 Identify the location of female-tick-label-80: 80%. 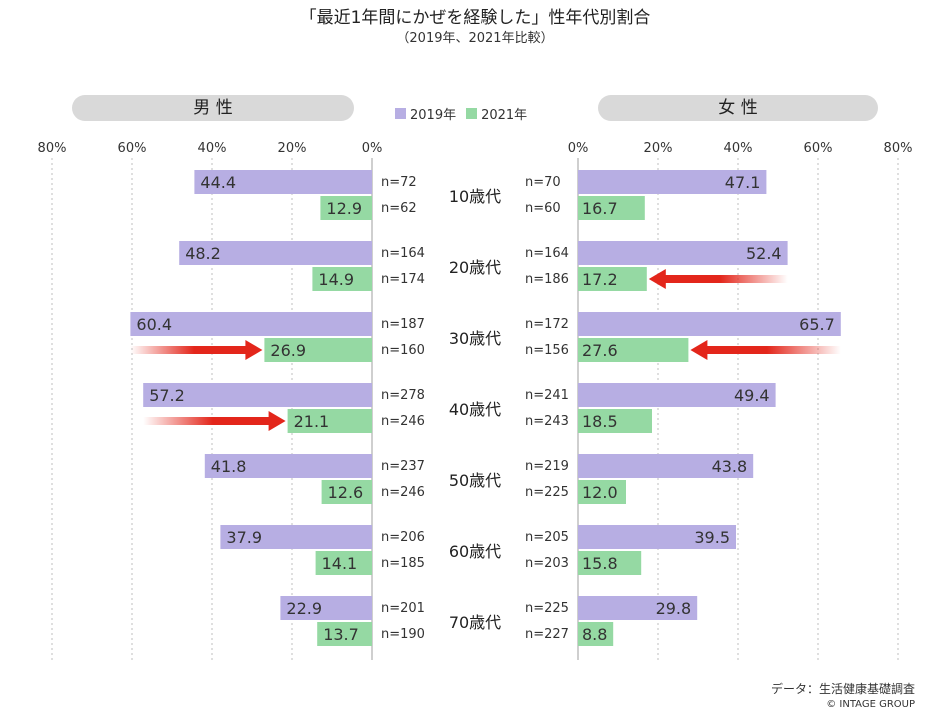
(898, 148).